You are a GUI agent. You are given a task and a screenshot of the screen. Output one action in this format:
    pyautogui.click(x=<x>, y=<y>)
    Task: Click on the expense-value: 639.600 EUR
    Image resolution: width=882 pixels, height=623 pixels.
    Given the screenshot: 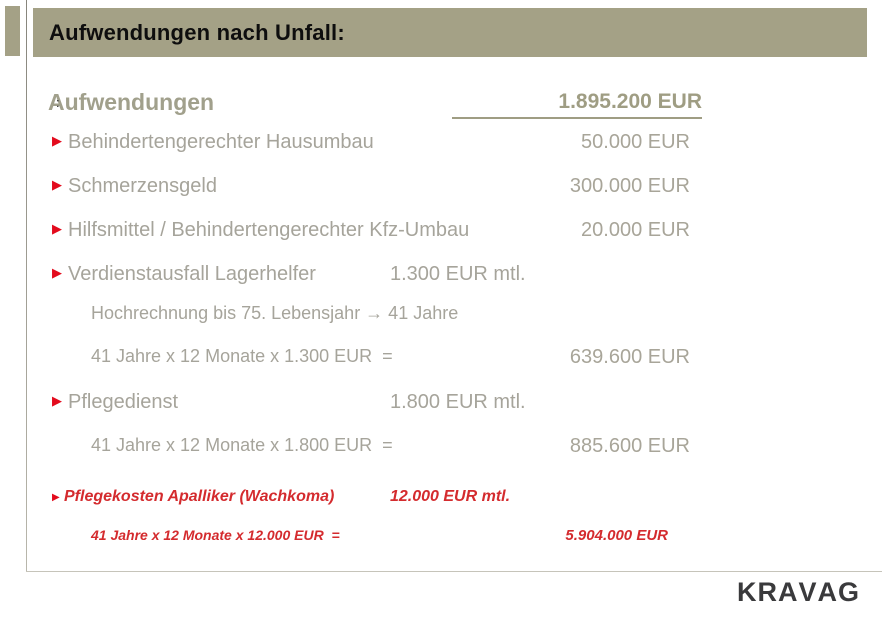 What is the action you would take?
    pyautogui.click(x=629, y=357)
    